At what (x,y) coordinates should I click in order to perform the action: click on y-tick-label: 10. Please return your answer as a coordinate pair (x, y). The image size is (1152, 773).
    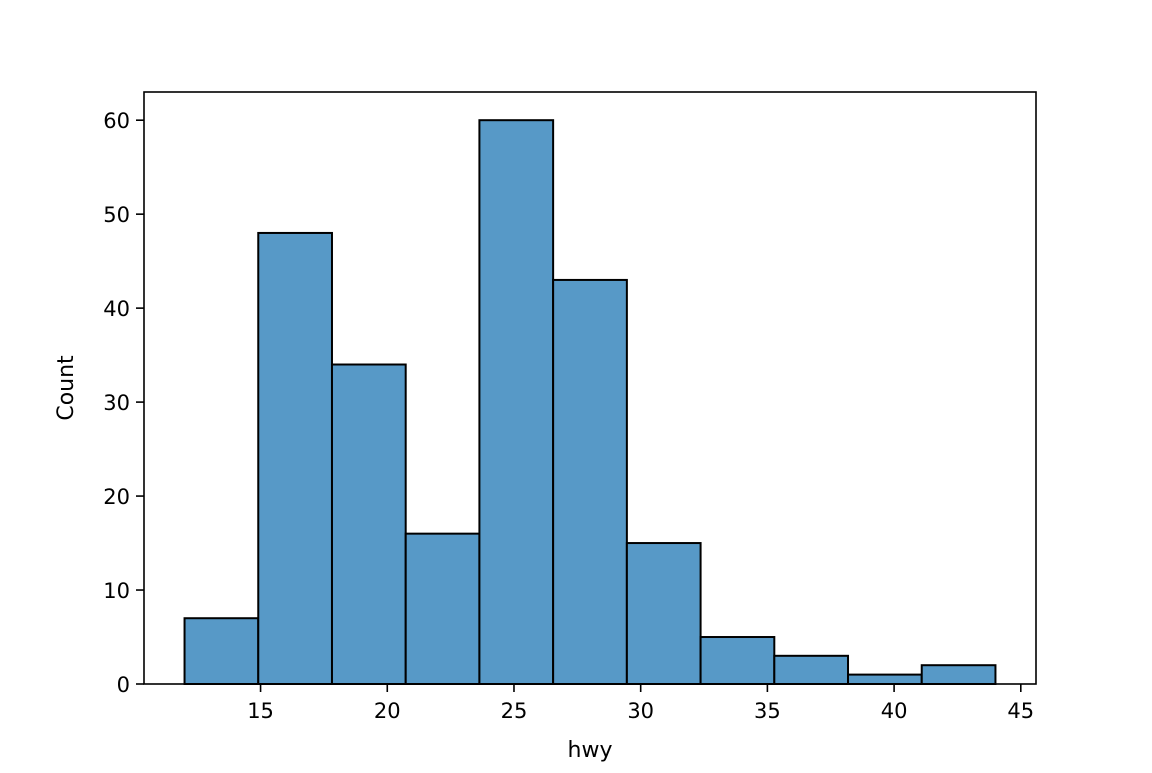
    Looking at the image, I should click on (116, 591).